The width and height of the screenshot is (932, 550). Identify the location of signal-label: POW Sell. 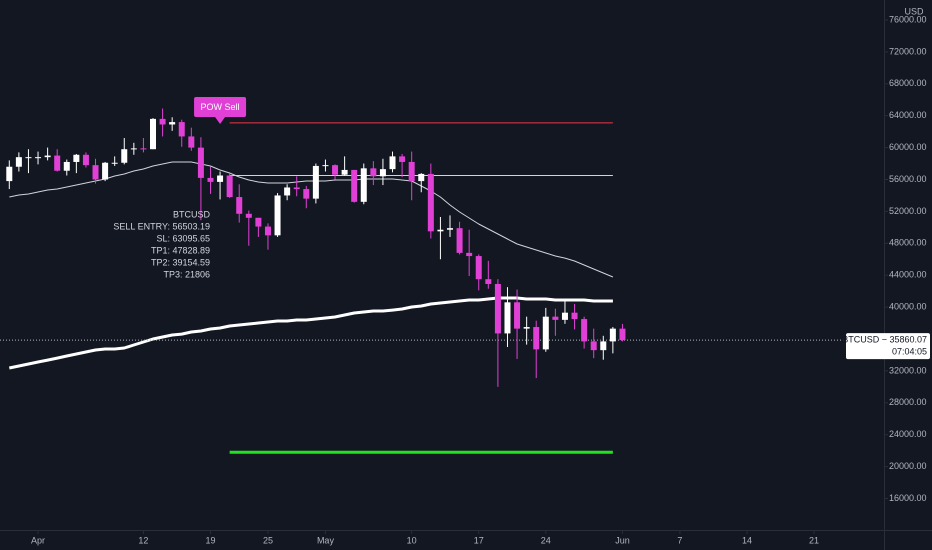
(220, 107).